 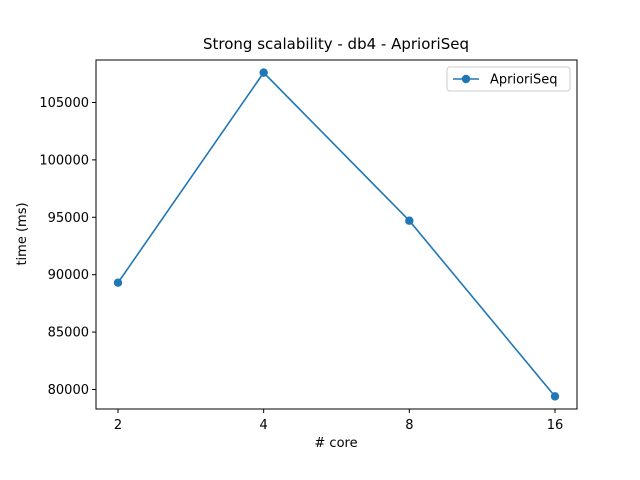 What do you see at coordinates (409, 425) in the screenshot?
I see `x-tick-label: 8` at bounding box center [409, 425].